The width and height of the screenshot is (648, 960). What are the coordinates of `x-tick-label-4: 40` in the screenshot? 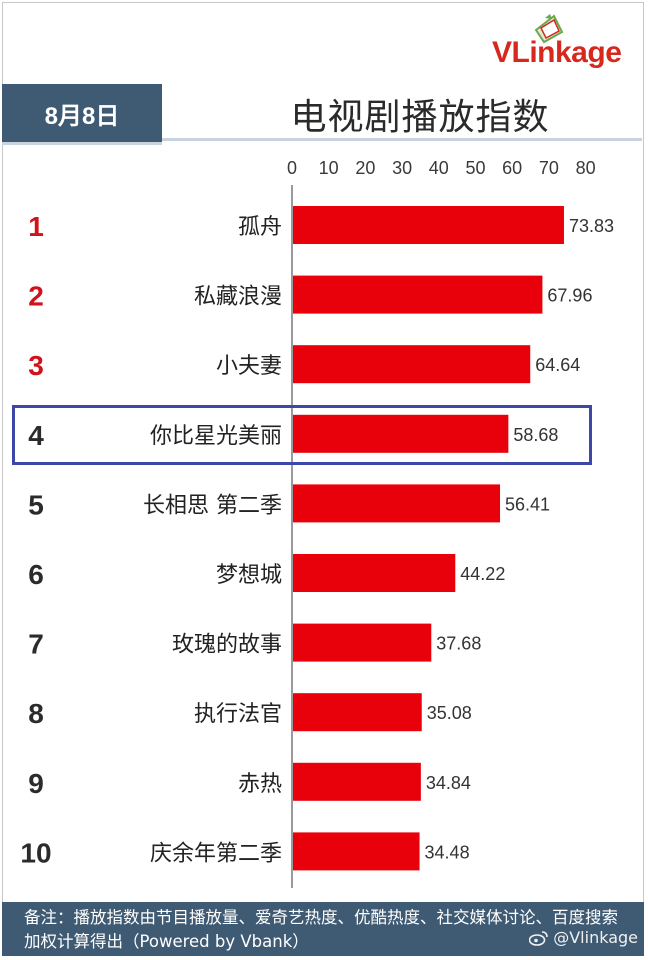 It's located at (439, 168).